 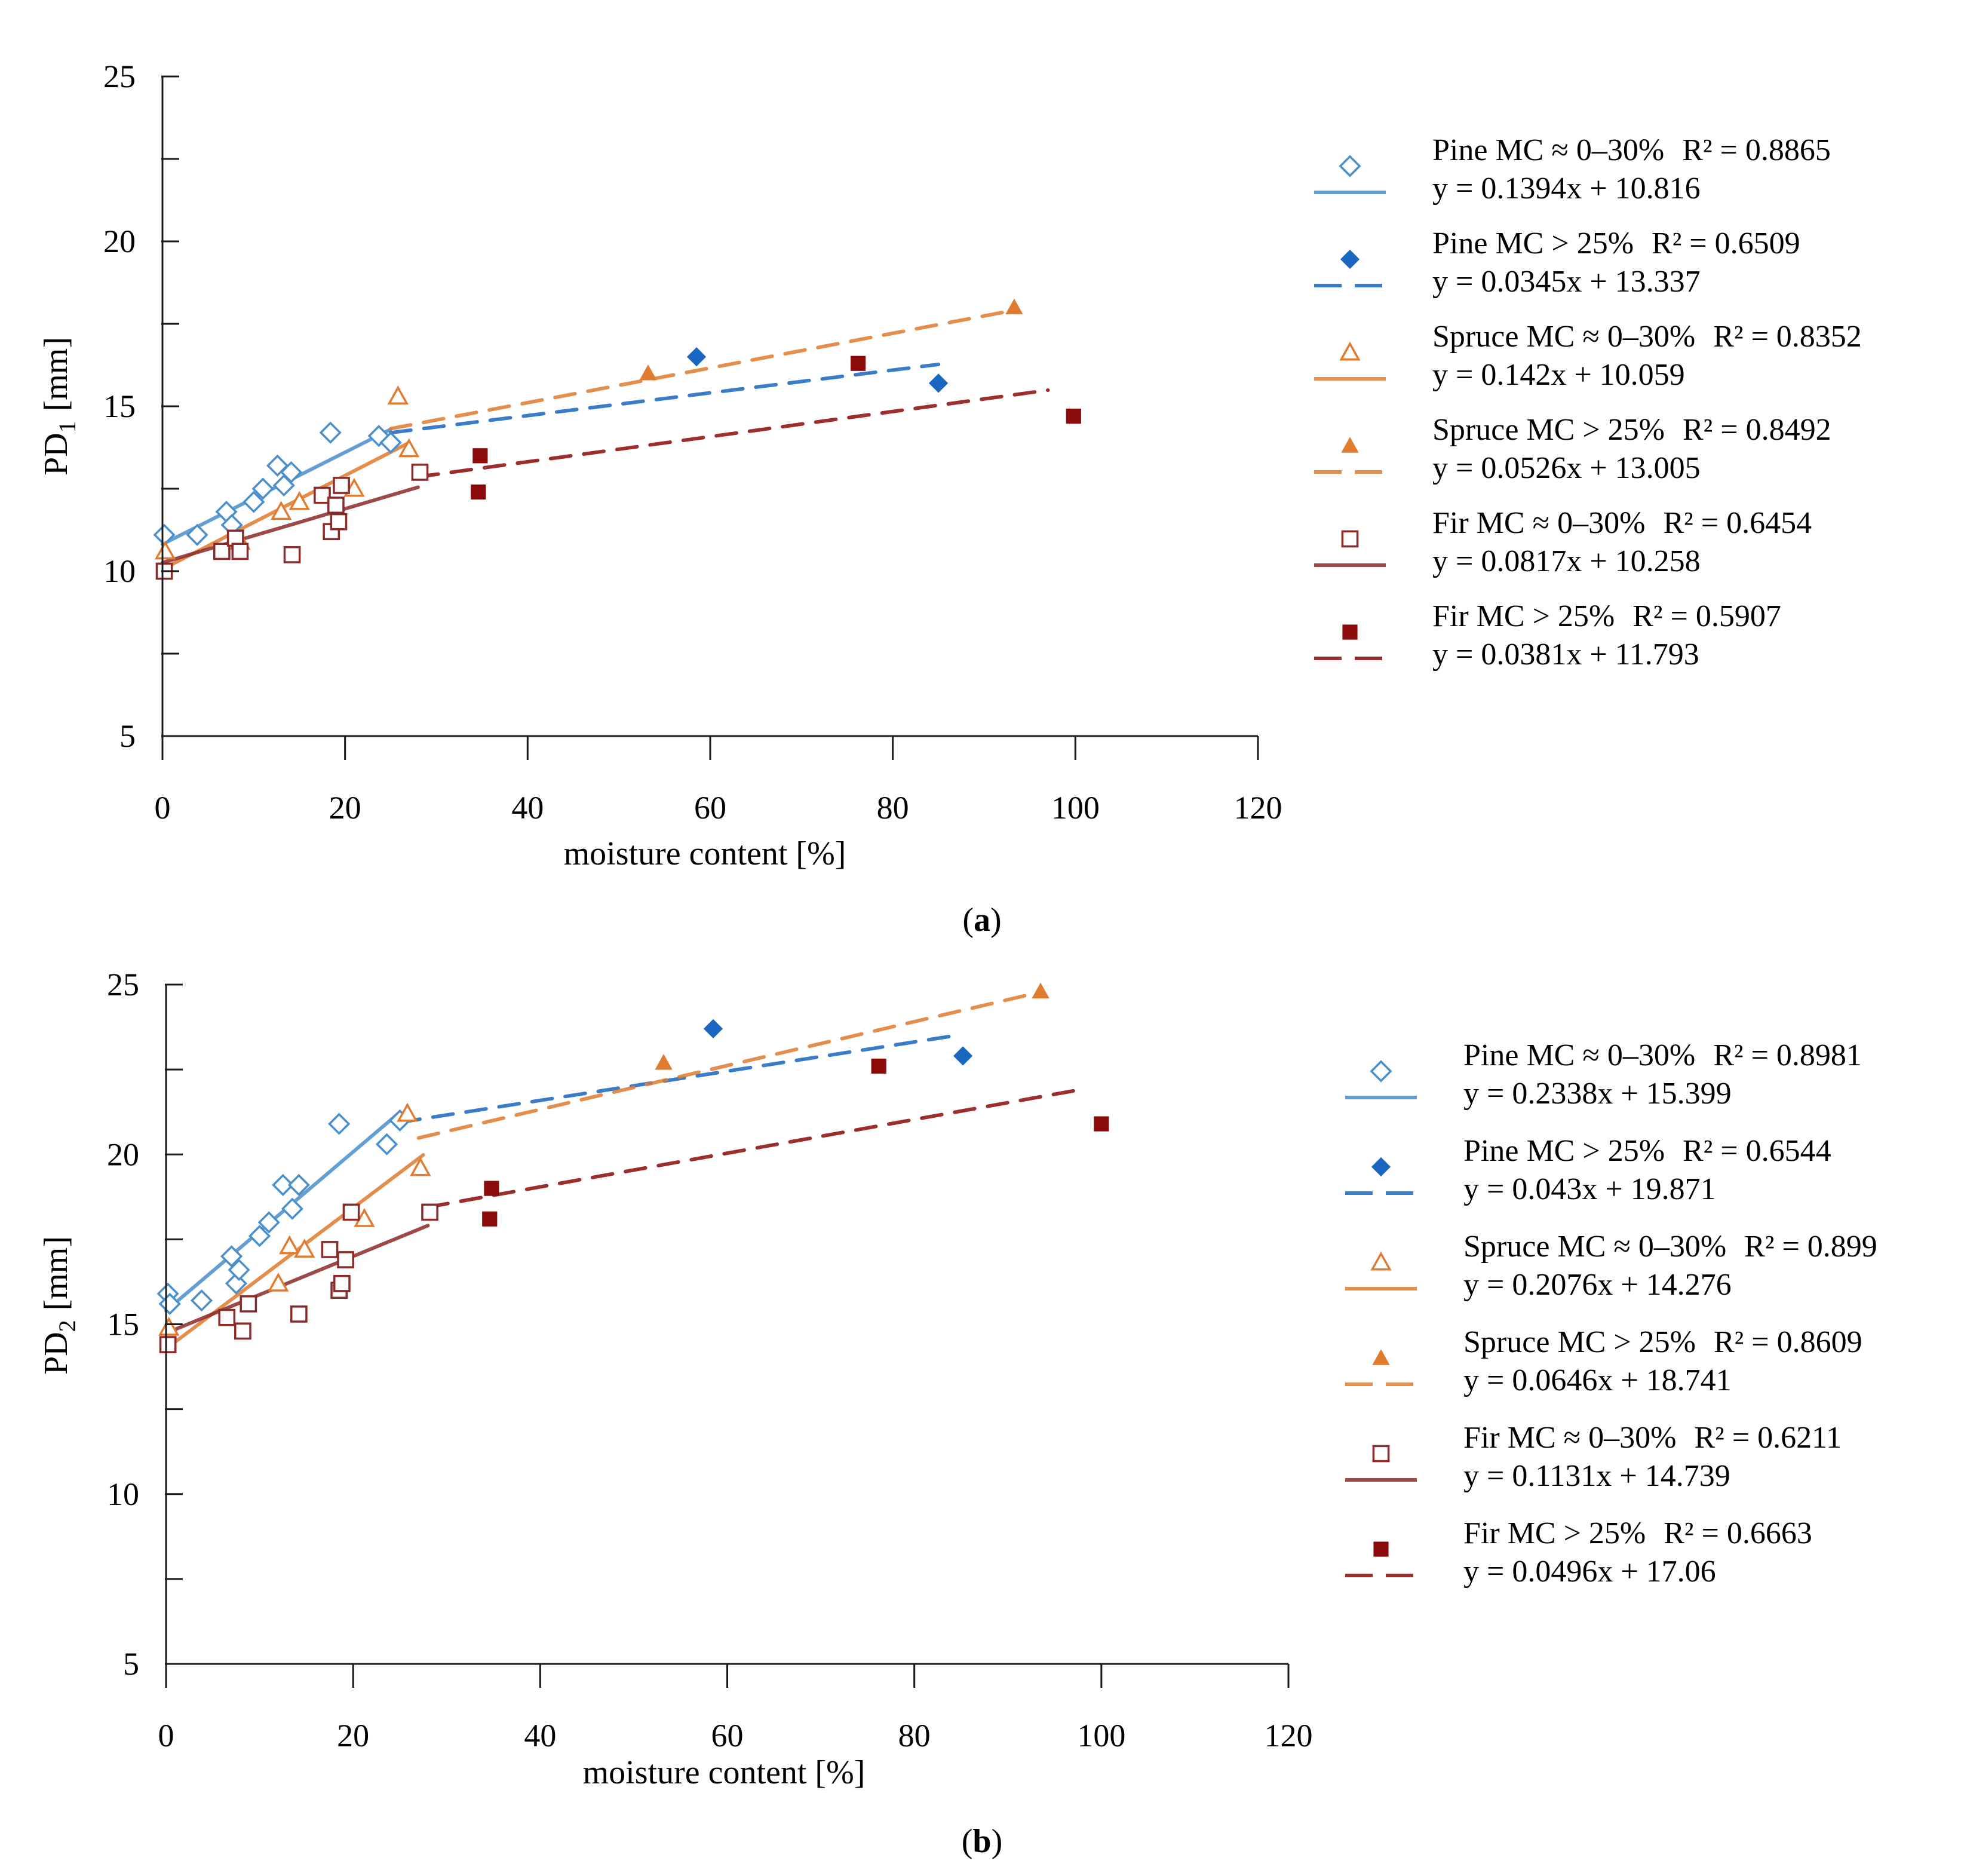 What do you see at coordinates (632, 1167) in the screenshot?
I see `data-points` at bounding box center [632, 1167].